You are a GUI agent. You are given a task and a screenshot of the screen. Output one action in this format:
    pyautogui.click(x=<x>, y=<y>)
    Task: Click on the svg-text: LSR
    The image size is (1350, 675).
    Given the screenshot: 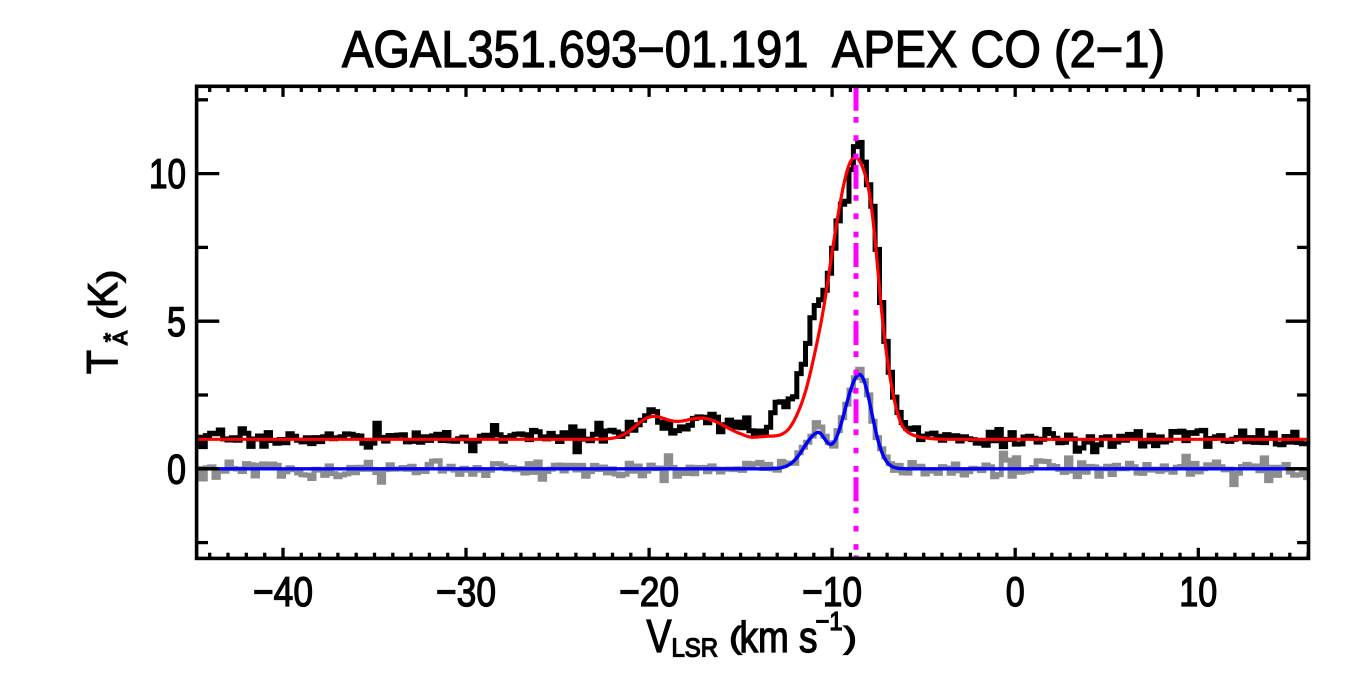 What is the action you would take?
    pyautogui.click(x=695, y=648)
    